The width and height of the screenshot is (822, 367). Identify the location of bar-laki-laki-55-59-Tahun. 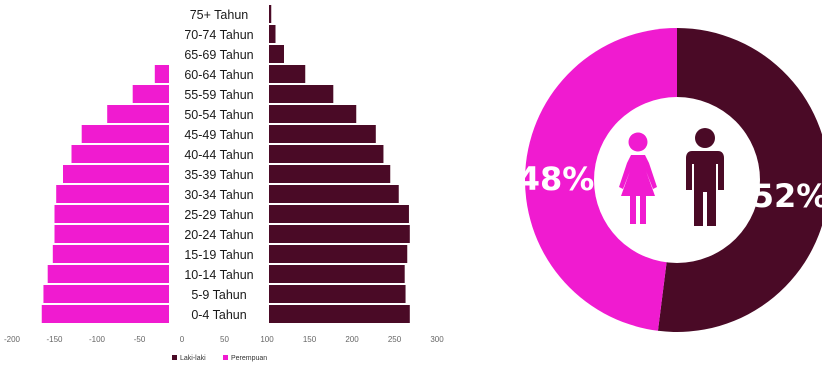
(301, 94).